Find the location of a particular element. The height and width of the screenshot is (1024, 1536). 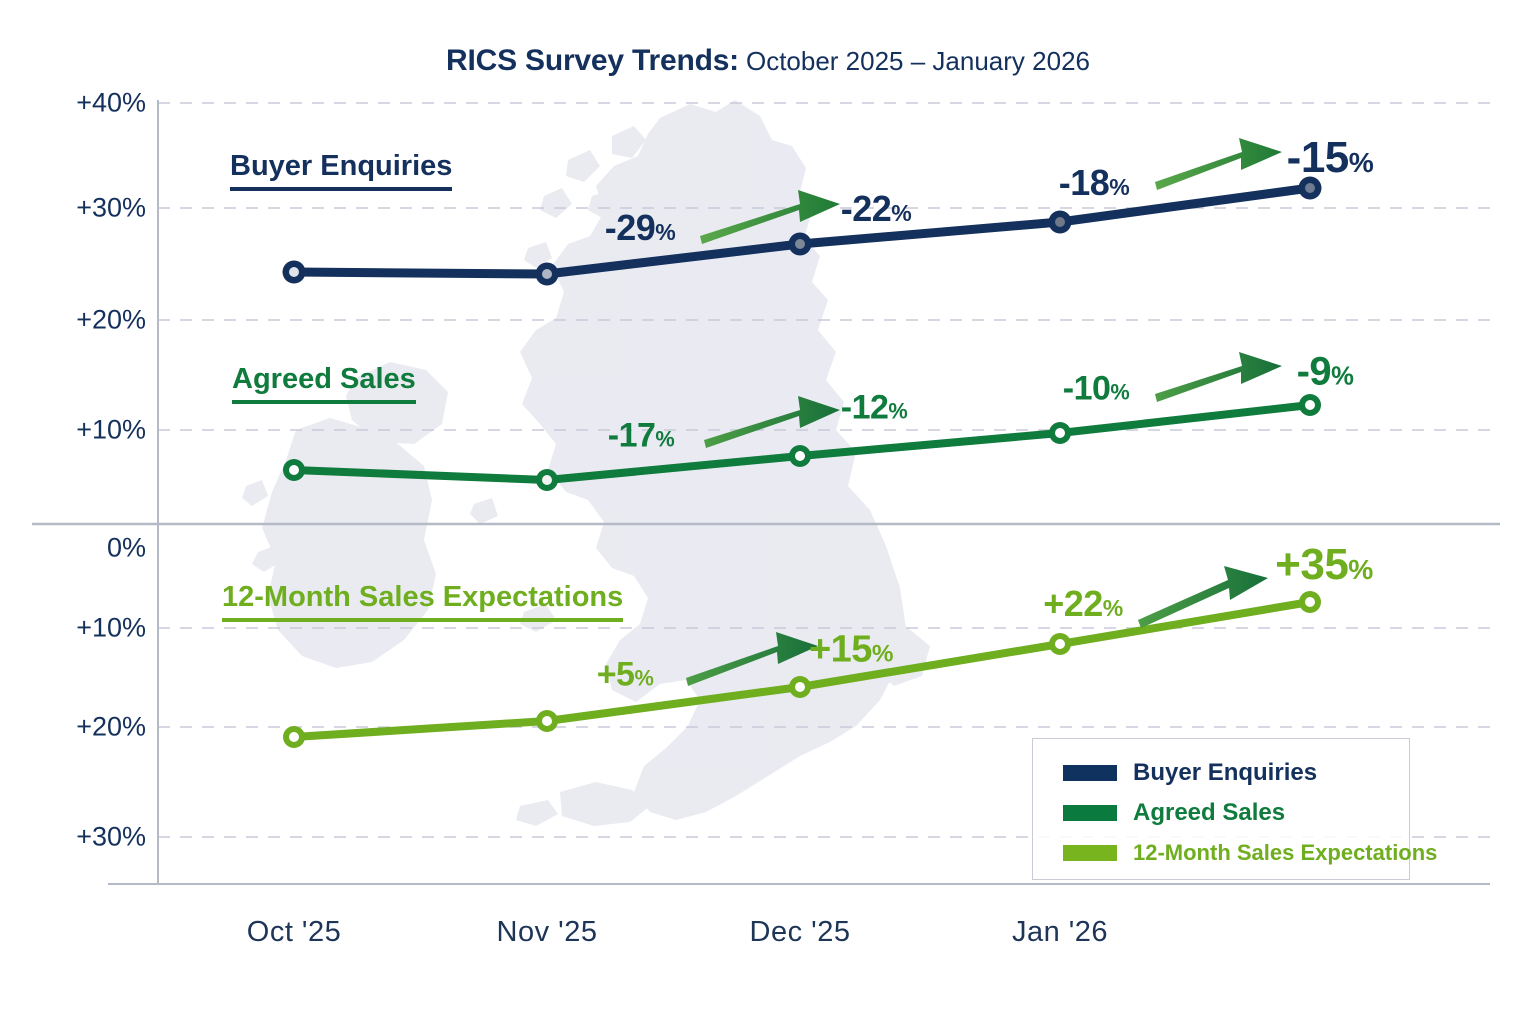

legend-item-expectations: 12-Month Sales Expectations is located at coordinates (1250, 853).